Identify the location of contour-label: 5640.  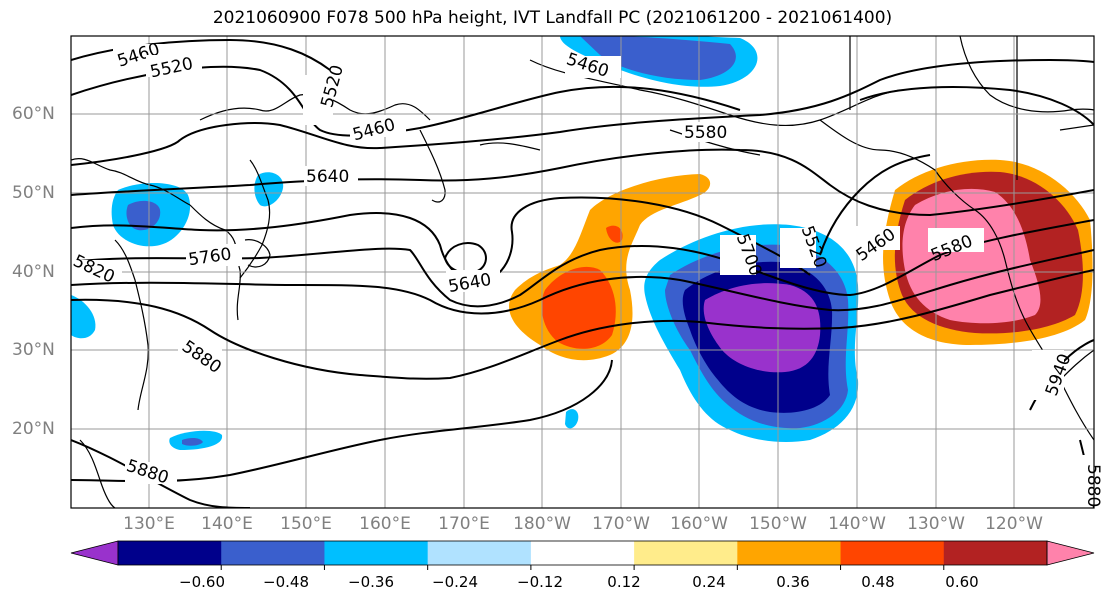
(327, 177).